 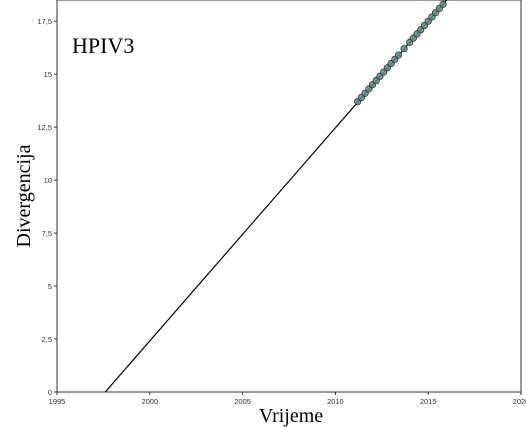 What do you see at coordinates (44, 127) in the screenshot?
I see `y-tick-label: 12,5` at bounding box center [44, 127].